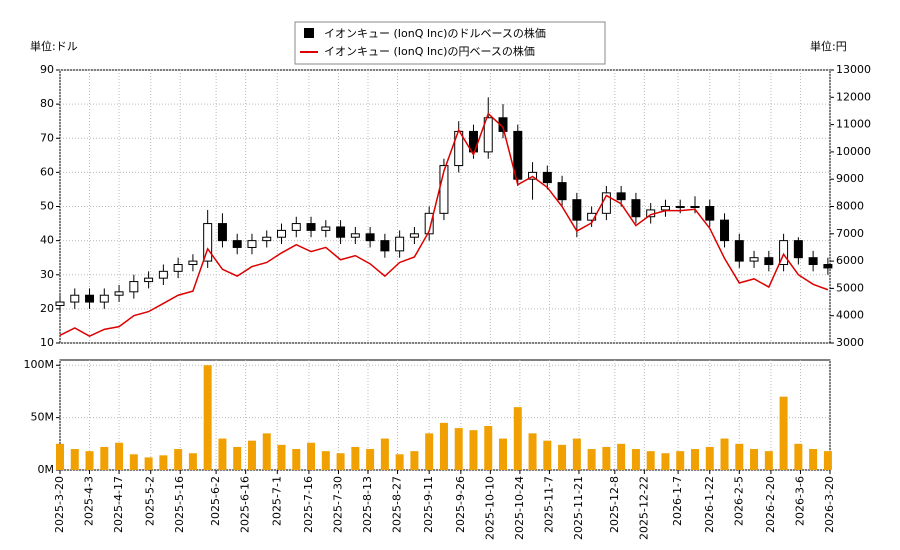 The width and height of the screenshot is (900, 550). Describe the element at coordinates (850, 260) in the screenshot. I see `y2-tick-label: 6000` at that location.